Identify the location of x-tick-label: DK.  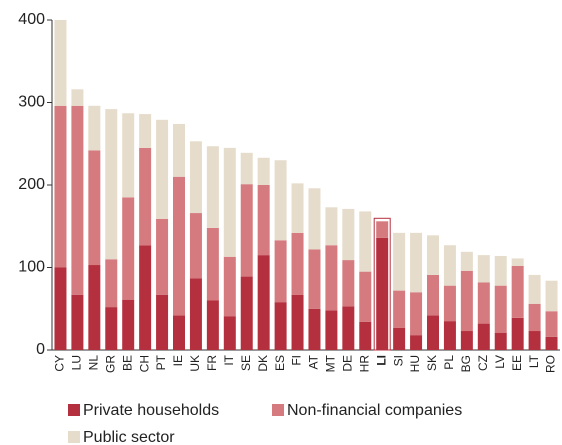
(263, 363).